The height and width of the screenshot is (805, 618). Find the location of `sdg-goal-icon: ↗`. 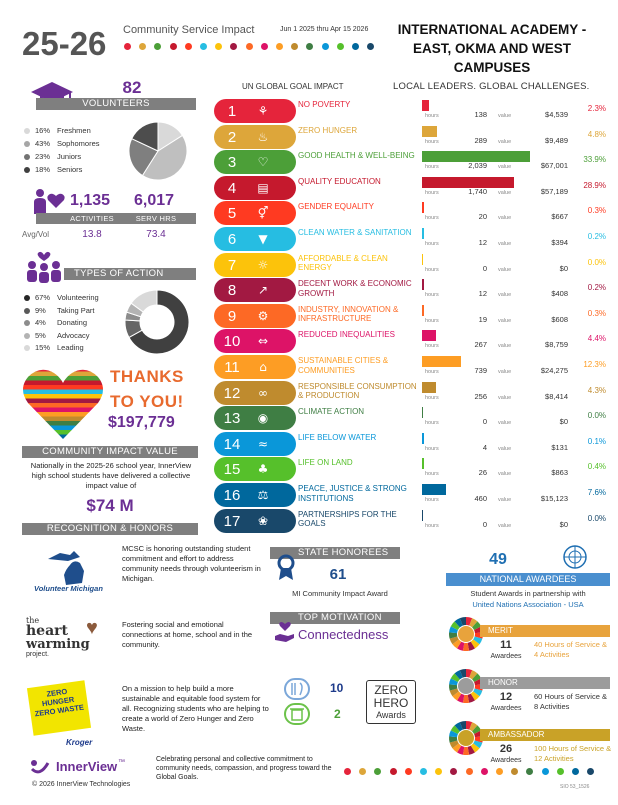

sdg-goal-icon: ↗ is located at coordinates (263, 290).